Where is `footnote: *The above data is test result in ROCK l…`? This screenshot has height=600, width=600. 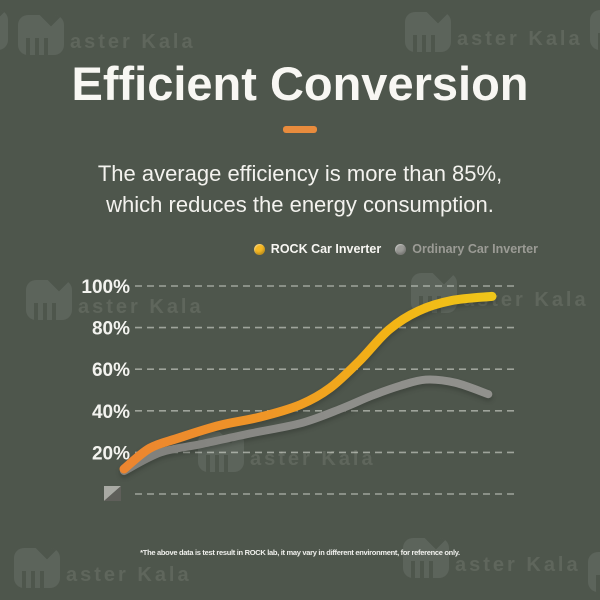 footnote: *The above data is test result in ROCK l… is located at coordinates (300, 552).